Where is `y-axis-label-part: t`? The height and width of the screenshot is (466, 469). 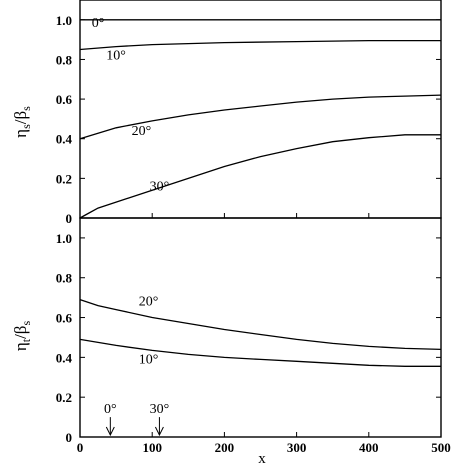 y-axis-label-part: t is located at coordinates (26, 340).